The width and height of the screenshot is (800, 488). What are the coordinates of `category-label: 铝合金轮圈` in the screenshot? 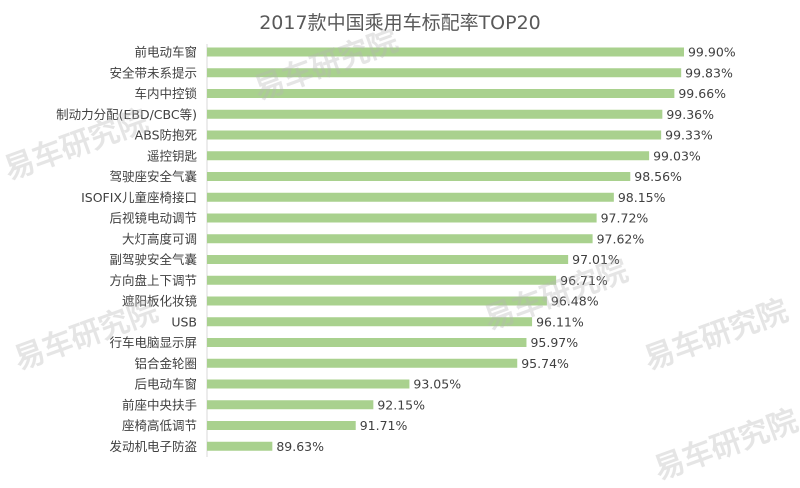 It's located at (165, 363).